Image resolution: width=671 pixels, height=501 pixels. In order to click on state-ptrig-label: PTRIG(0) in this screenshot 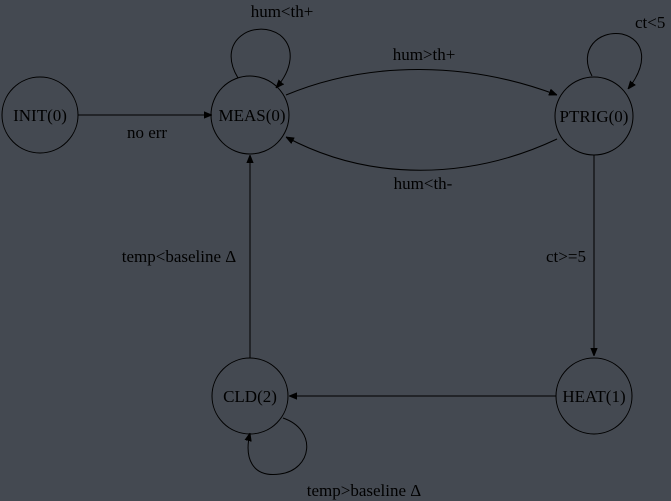, I will do `click(594, 116)`.